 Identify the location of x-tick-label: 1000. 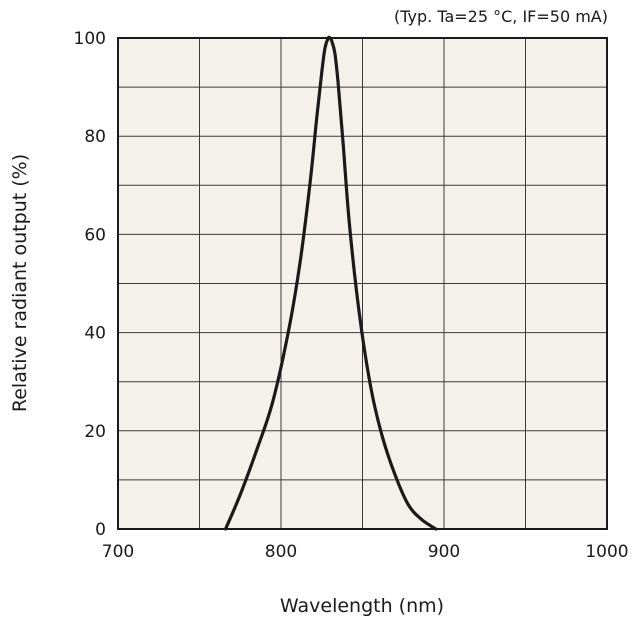
(606, 552).